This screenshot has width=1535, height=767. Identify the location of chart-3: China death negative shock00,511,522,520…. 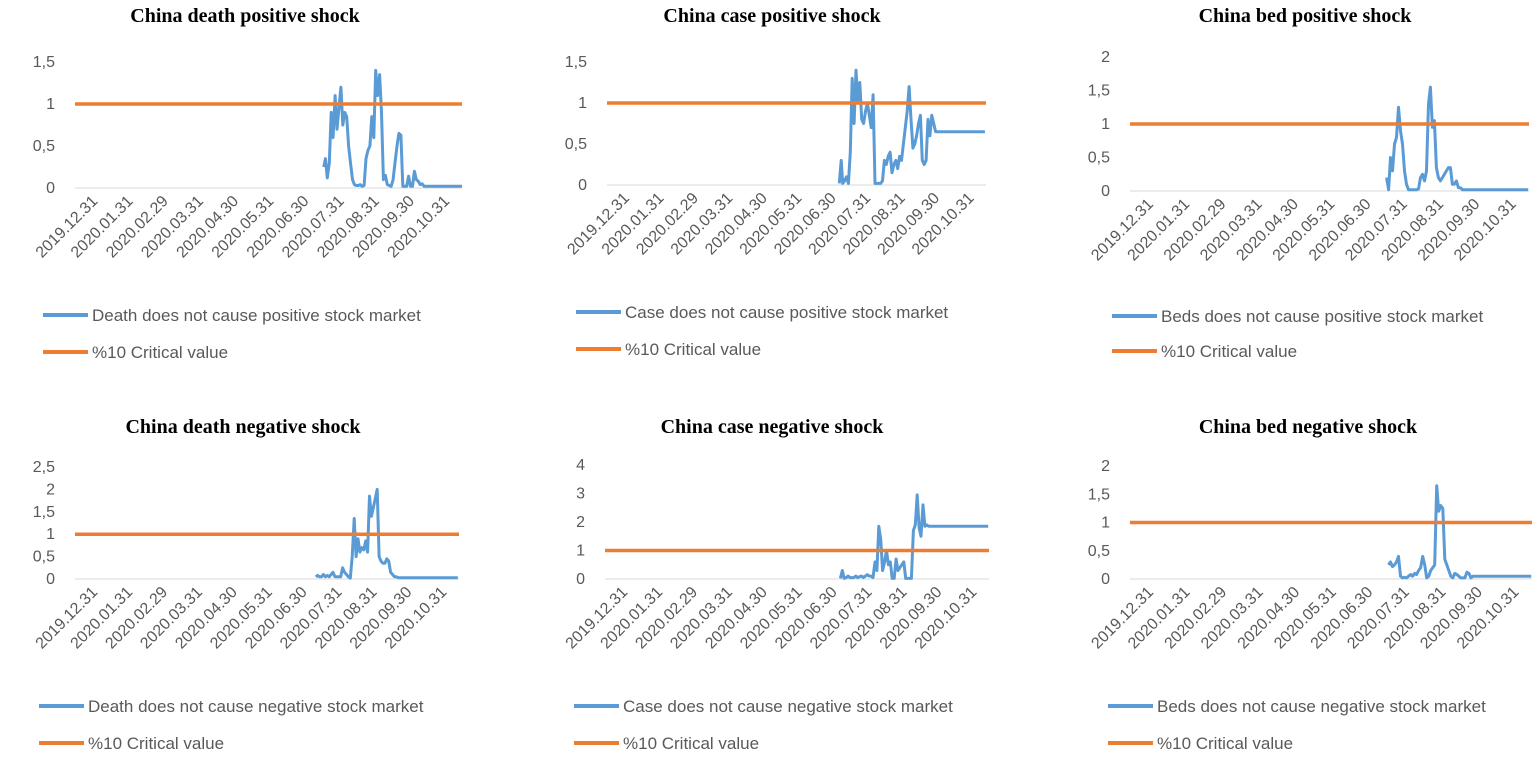
(246, 584).